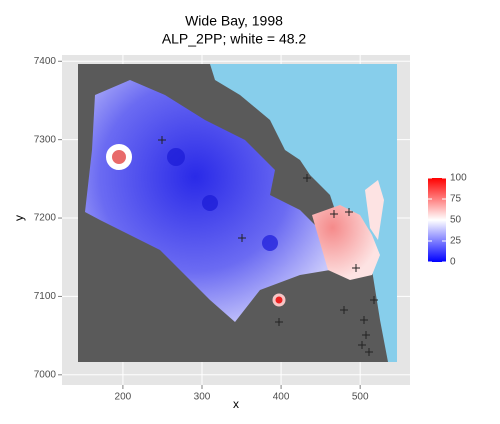 This screenshot has height=424, width=500. Describe the element at coordinates (456, 220) in the screenshot. I see `legend-tick-label: 50` at that location.